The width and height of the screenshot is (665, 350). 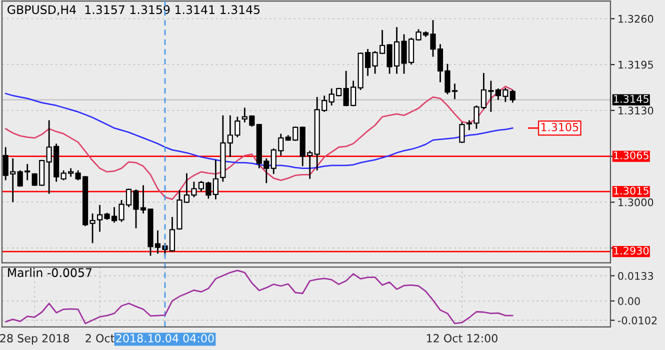 I want to click on ref-line-label: 1.3065, so click(x=631, y=155).